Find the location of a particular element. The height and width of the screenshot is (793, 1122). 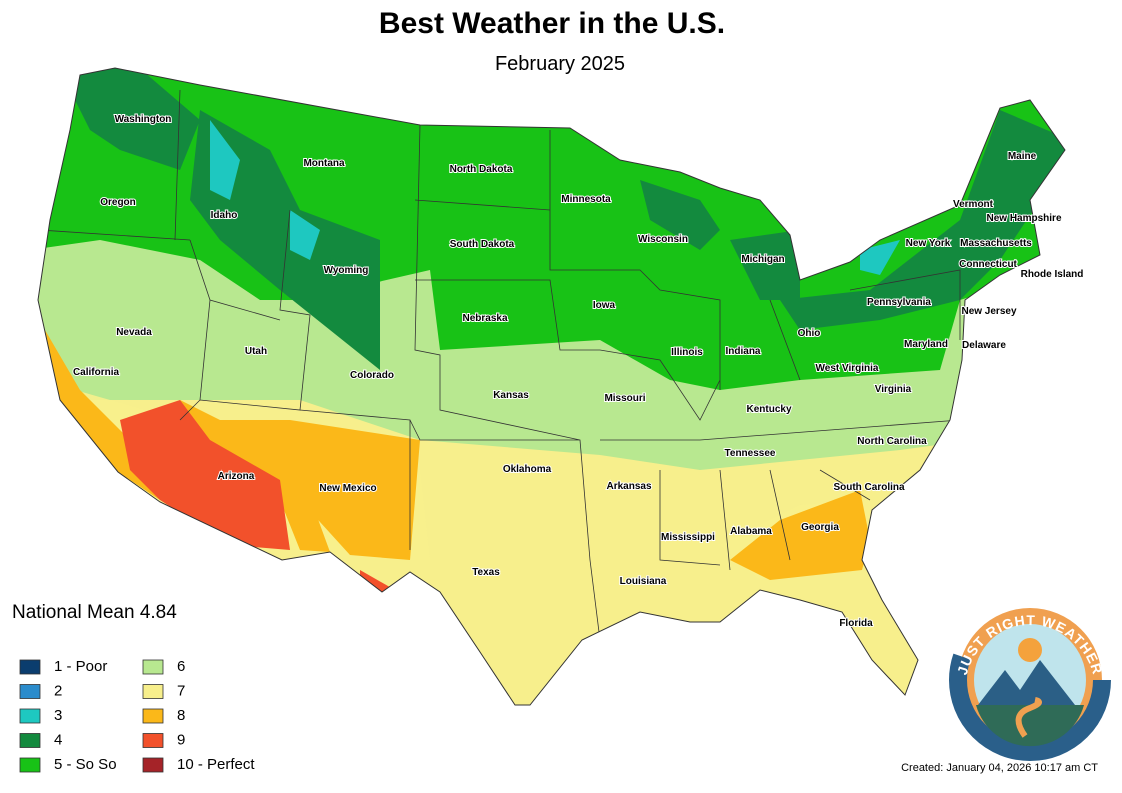

state-label: Nebraska is located at coordinates (484, 318).